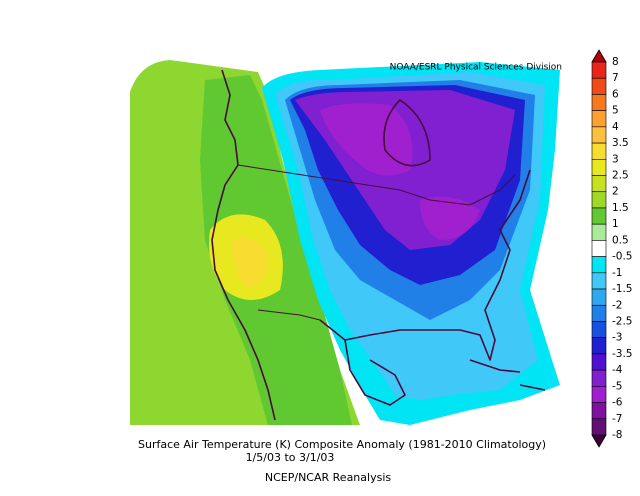 The height and width of the screenshot is (496, 640). What do you see at coordinates (620, 176) in the screenshot?
I see `colorbar-label: 2.5` at bounding box center [620, 176].